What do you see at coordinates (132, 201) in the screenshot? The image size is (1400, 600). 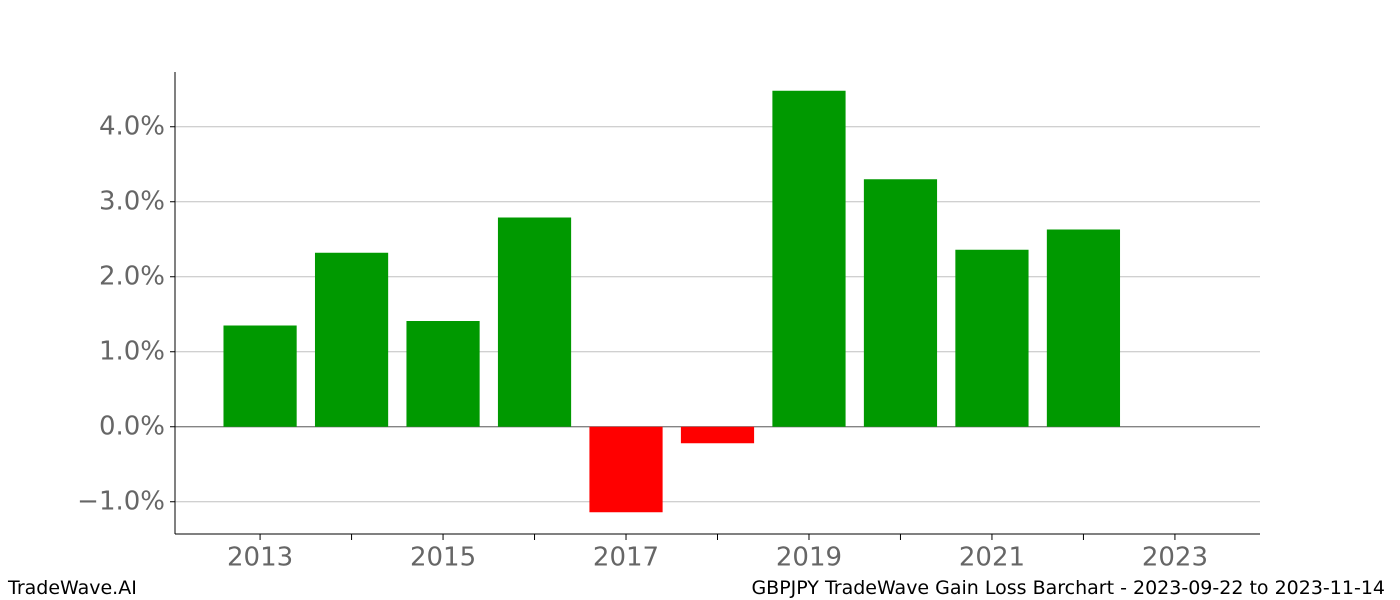 I see `y-tick-label: 3.0%` at bounding box center [132, 201].